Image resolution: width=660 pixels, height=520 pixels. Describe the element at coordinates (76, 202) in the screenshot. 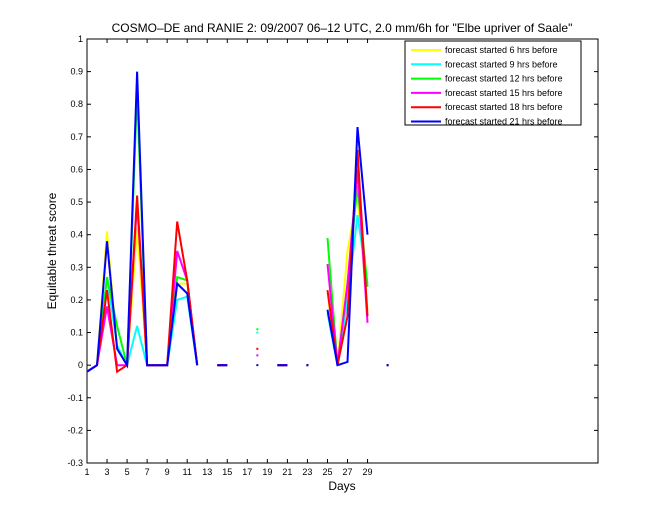

I see `y-tick-label: 0.5` at that location.